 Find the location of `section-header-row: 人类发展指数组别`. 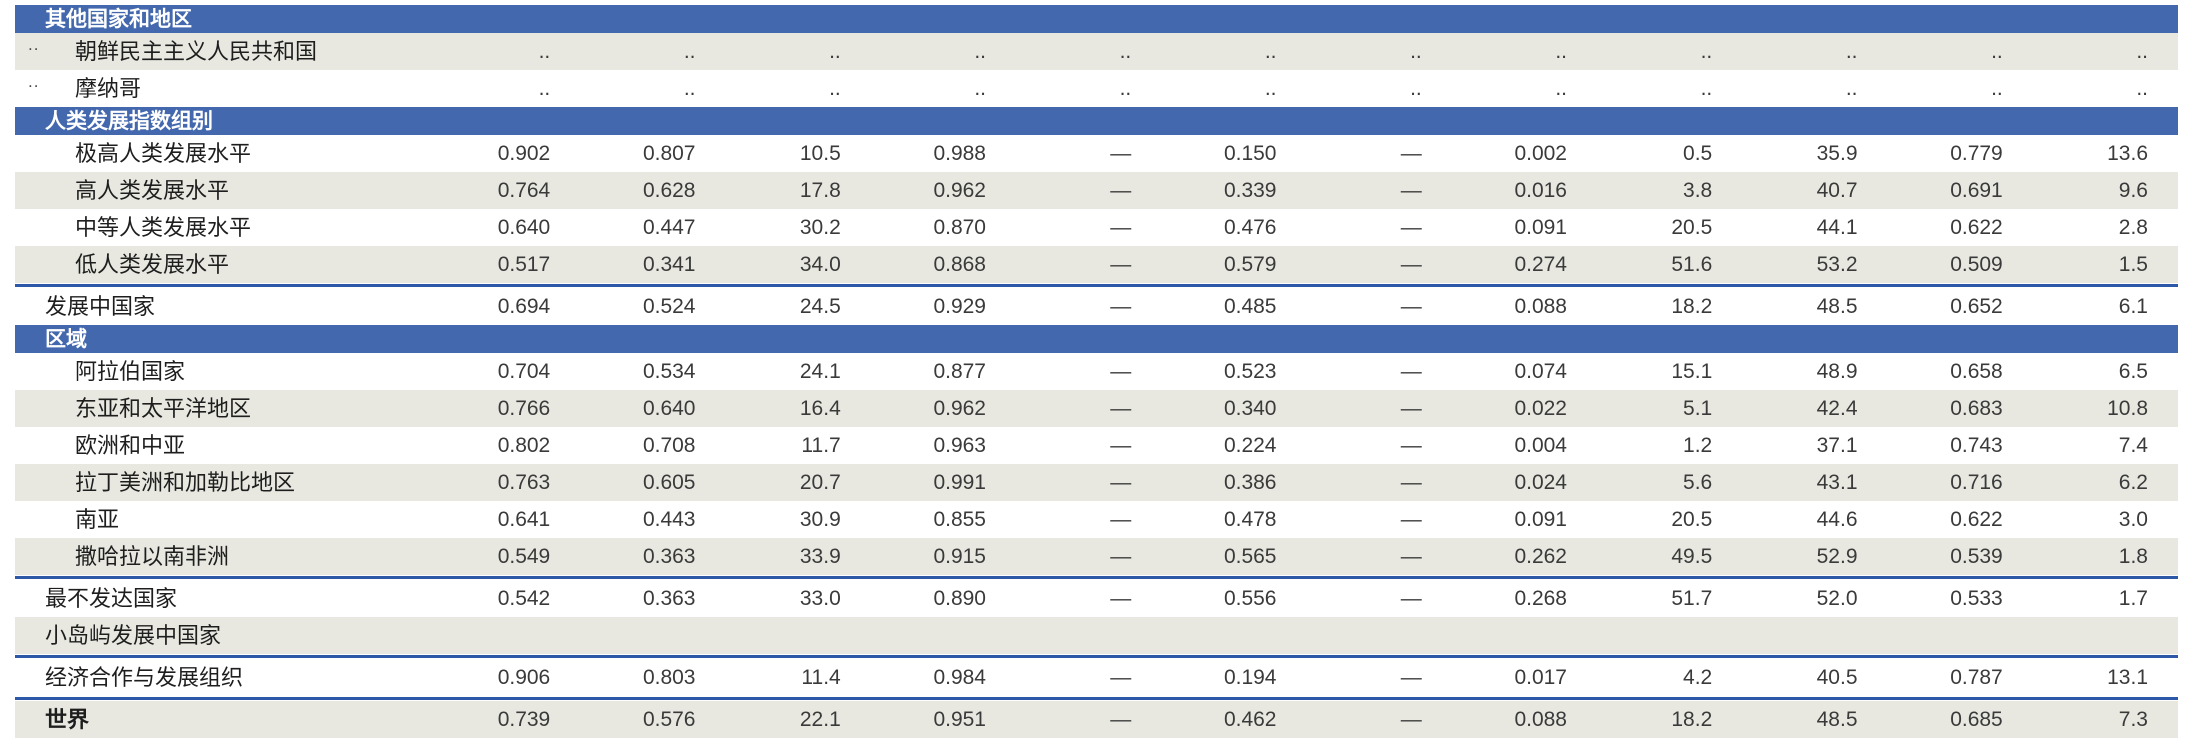

section-header-row: 人类发展指数组别 is located at coordinates (1096, 121).